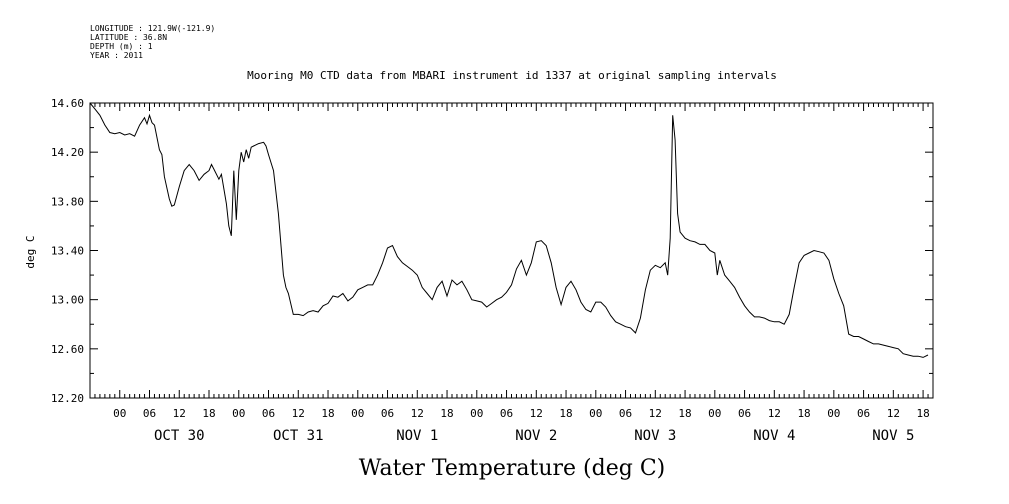 The width and height of the screenshot is (1009, 504). What do you see at coordinates (67, 103) in the screenshot?
I see `y-tick-label: 14.60` at bounding box center [67, 103].